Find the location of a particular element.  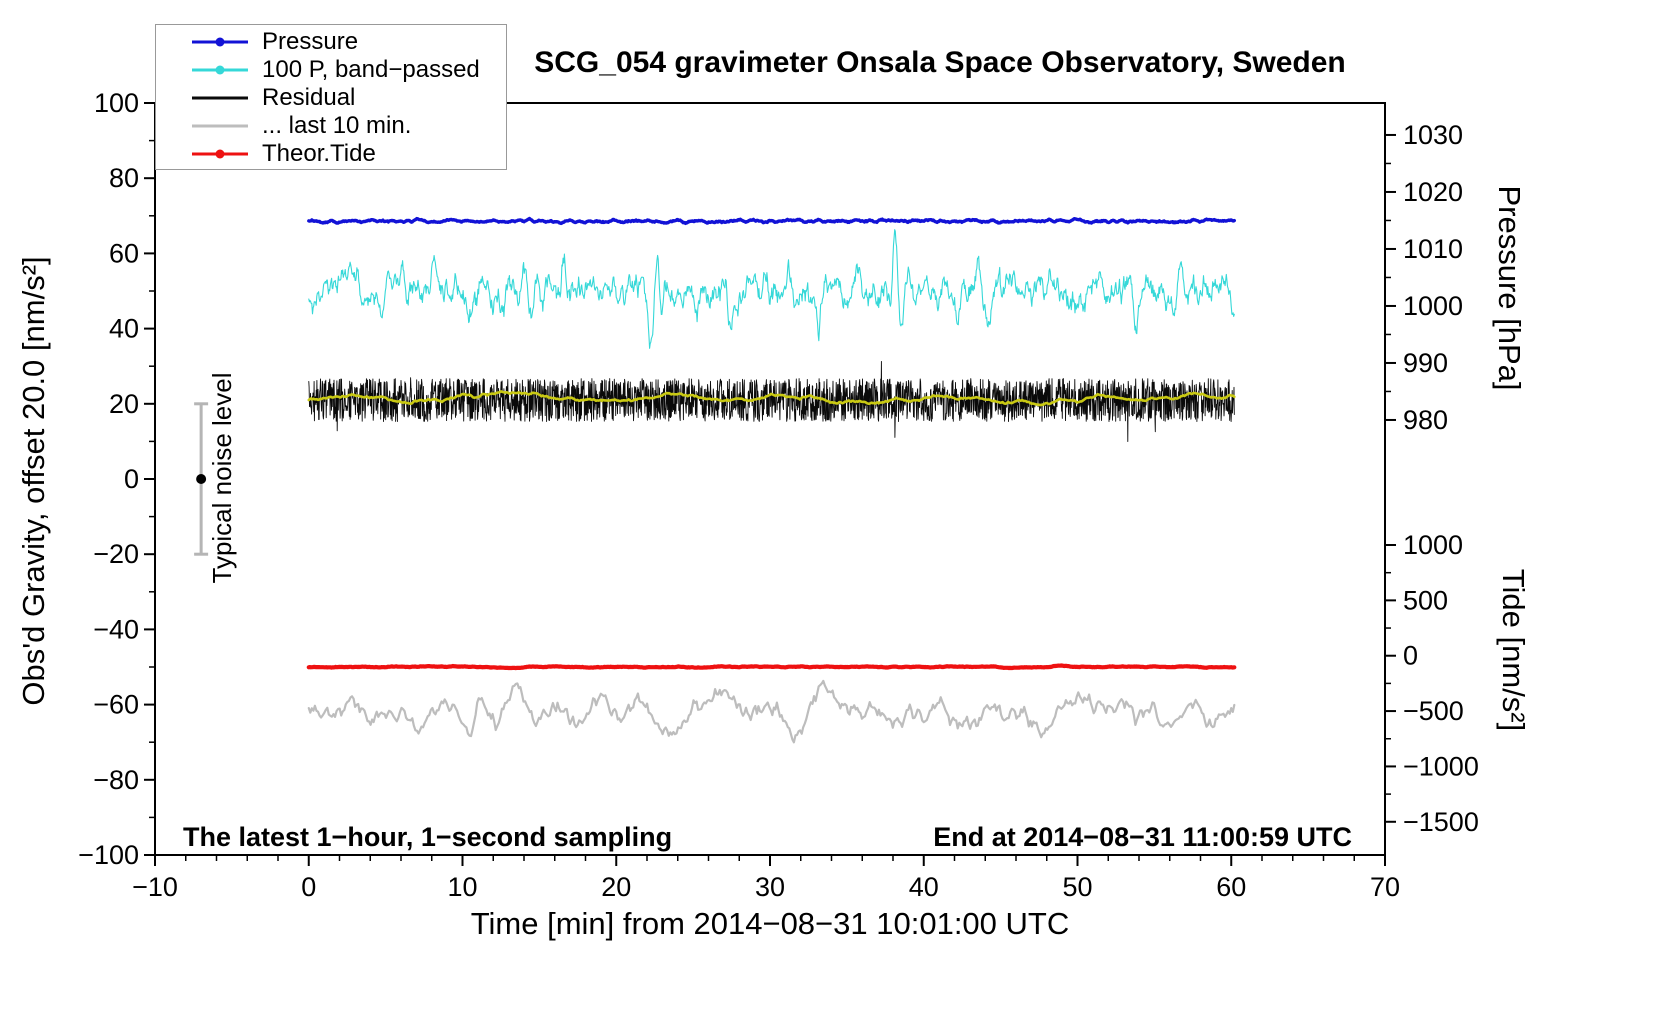

tide-tick-label: 1000 is located at coordinates (1433, 545).